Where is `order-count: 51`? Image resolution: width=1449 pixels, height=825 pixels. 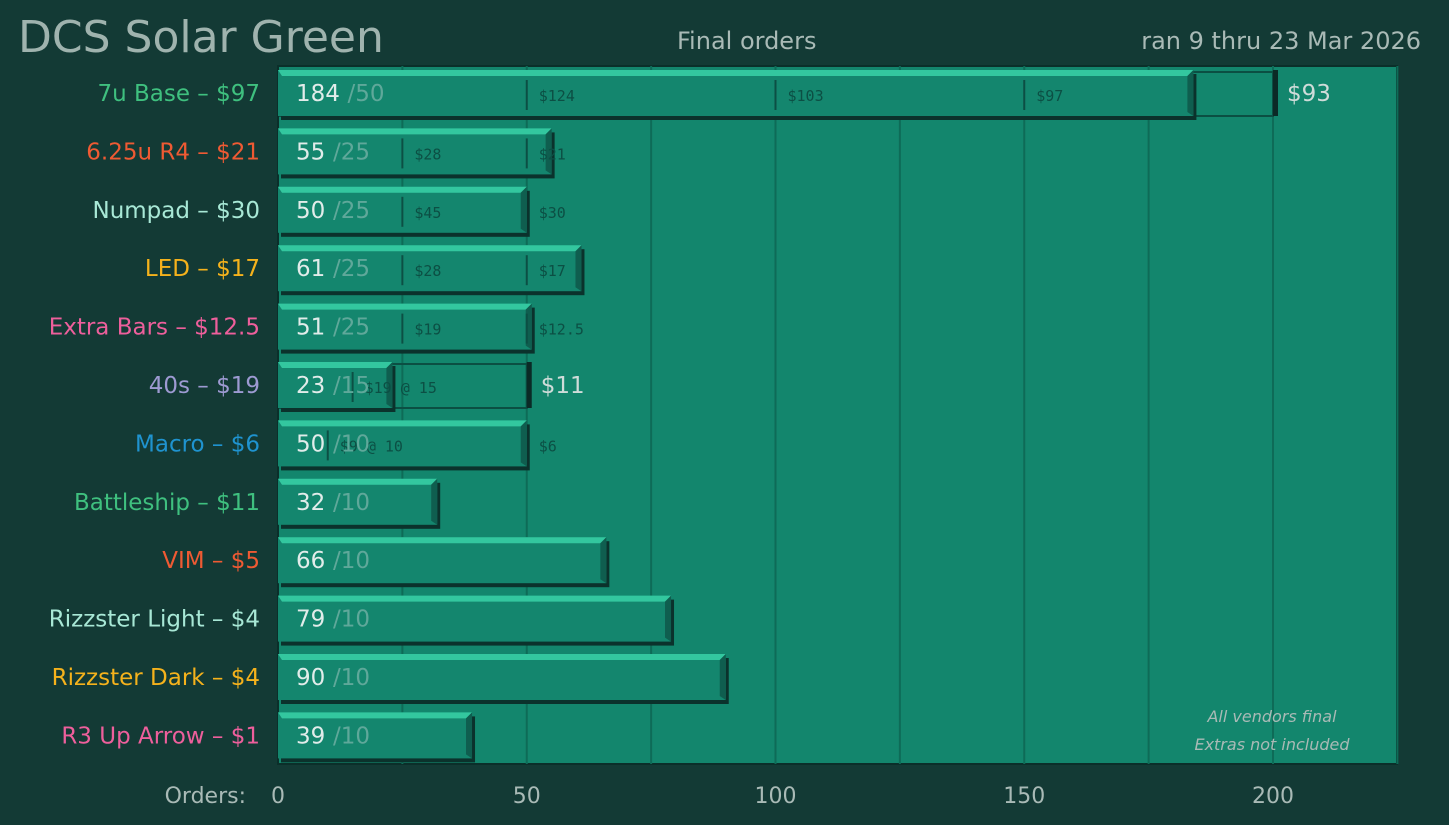 order-count: 51 is located at coordinates (310, 328).